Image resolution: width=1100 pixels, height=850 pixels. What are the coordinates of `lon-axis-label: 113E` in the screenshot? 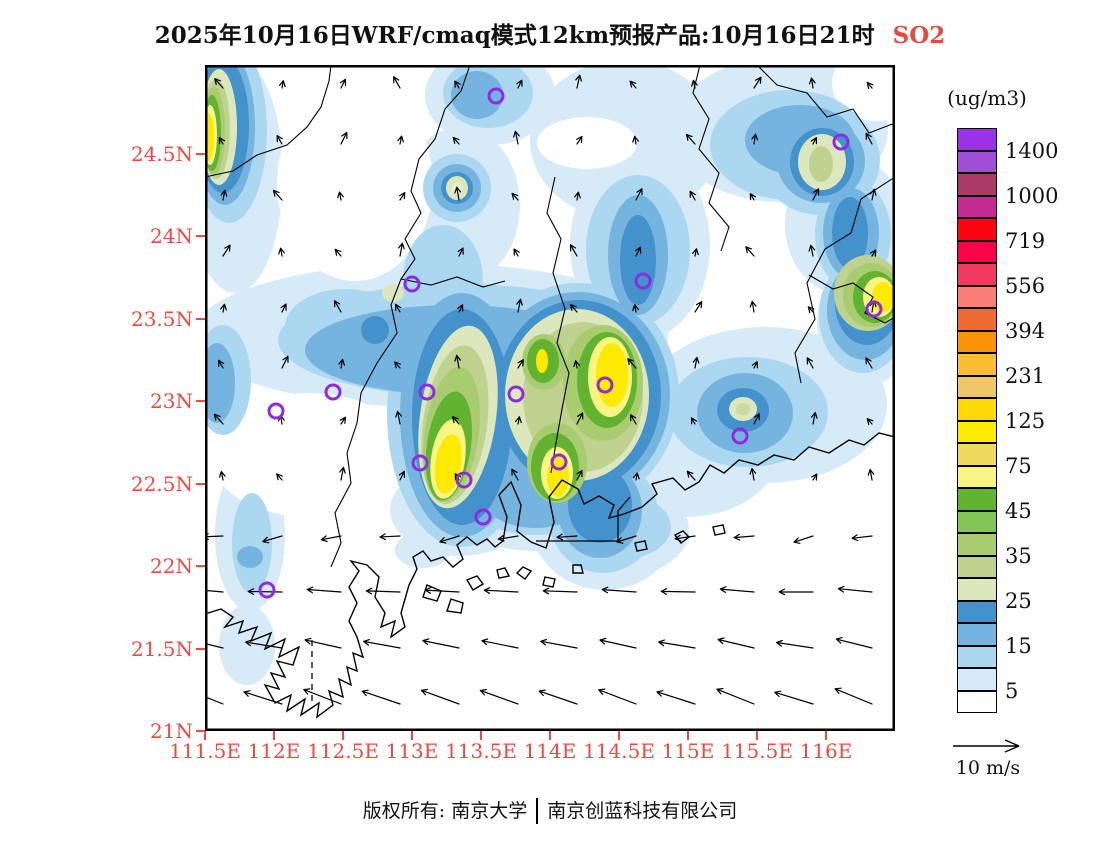 It's located at (412, 751).